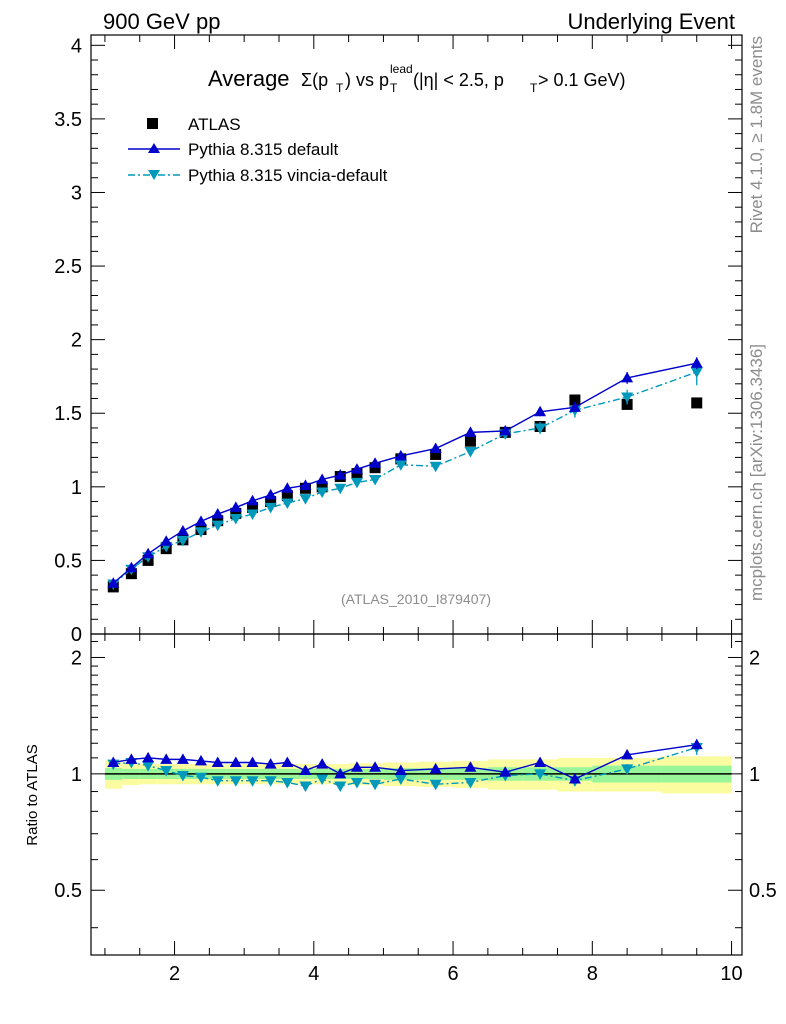 This screenshot has width=786, height=1024. What do you see at coordinates (756, 472) in the screenshot?
I see `mcplots-label: mcplots.cern.ch [arXiv:1306.3436]` at bounding box center [756, 472].